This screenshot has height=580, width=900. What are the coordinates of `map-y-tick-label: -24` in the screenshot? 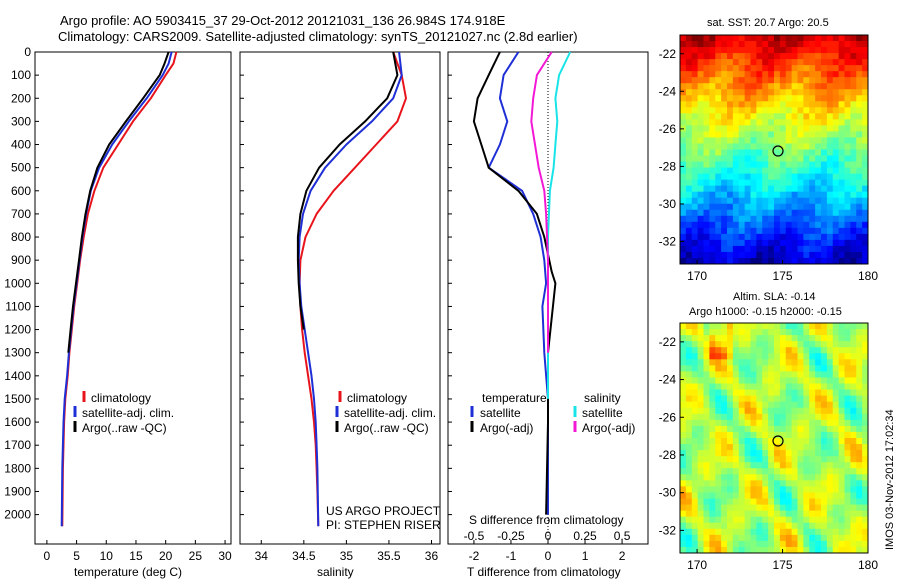 It's located at (668, 380).